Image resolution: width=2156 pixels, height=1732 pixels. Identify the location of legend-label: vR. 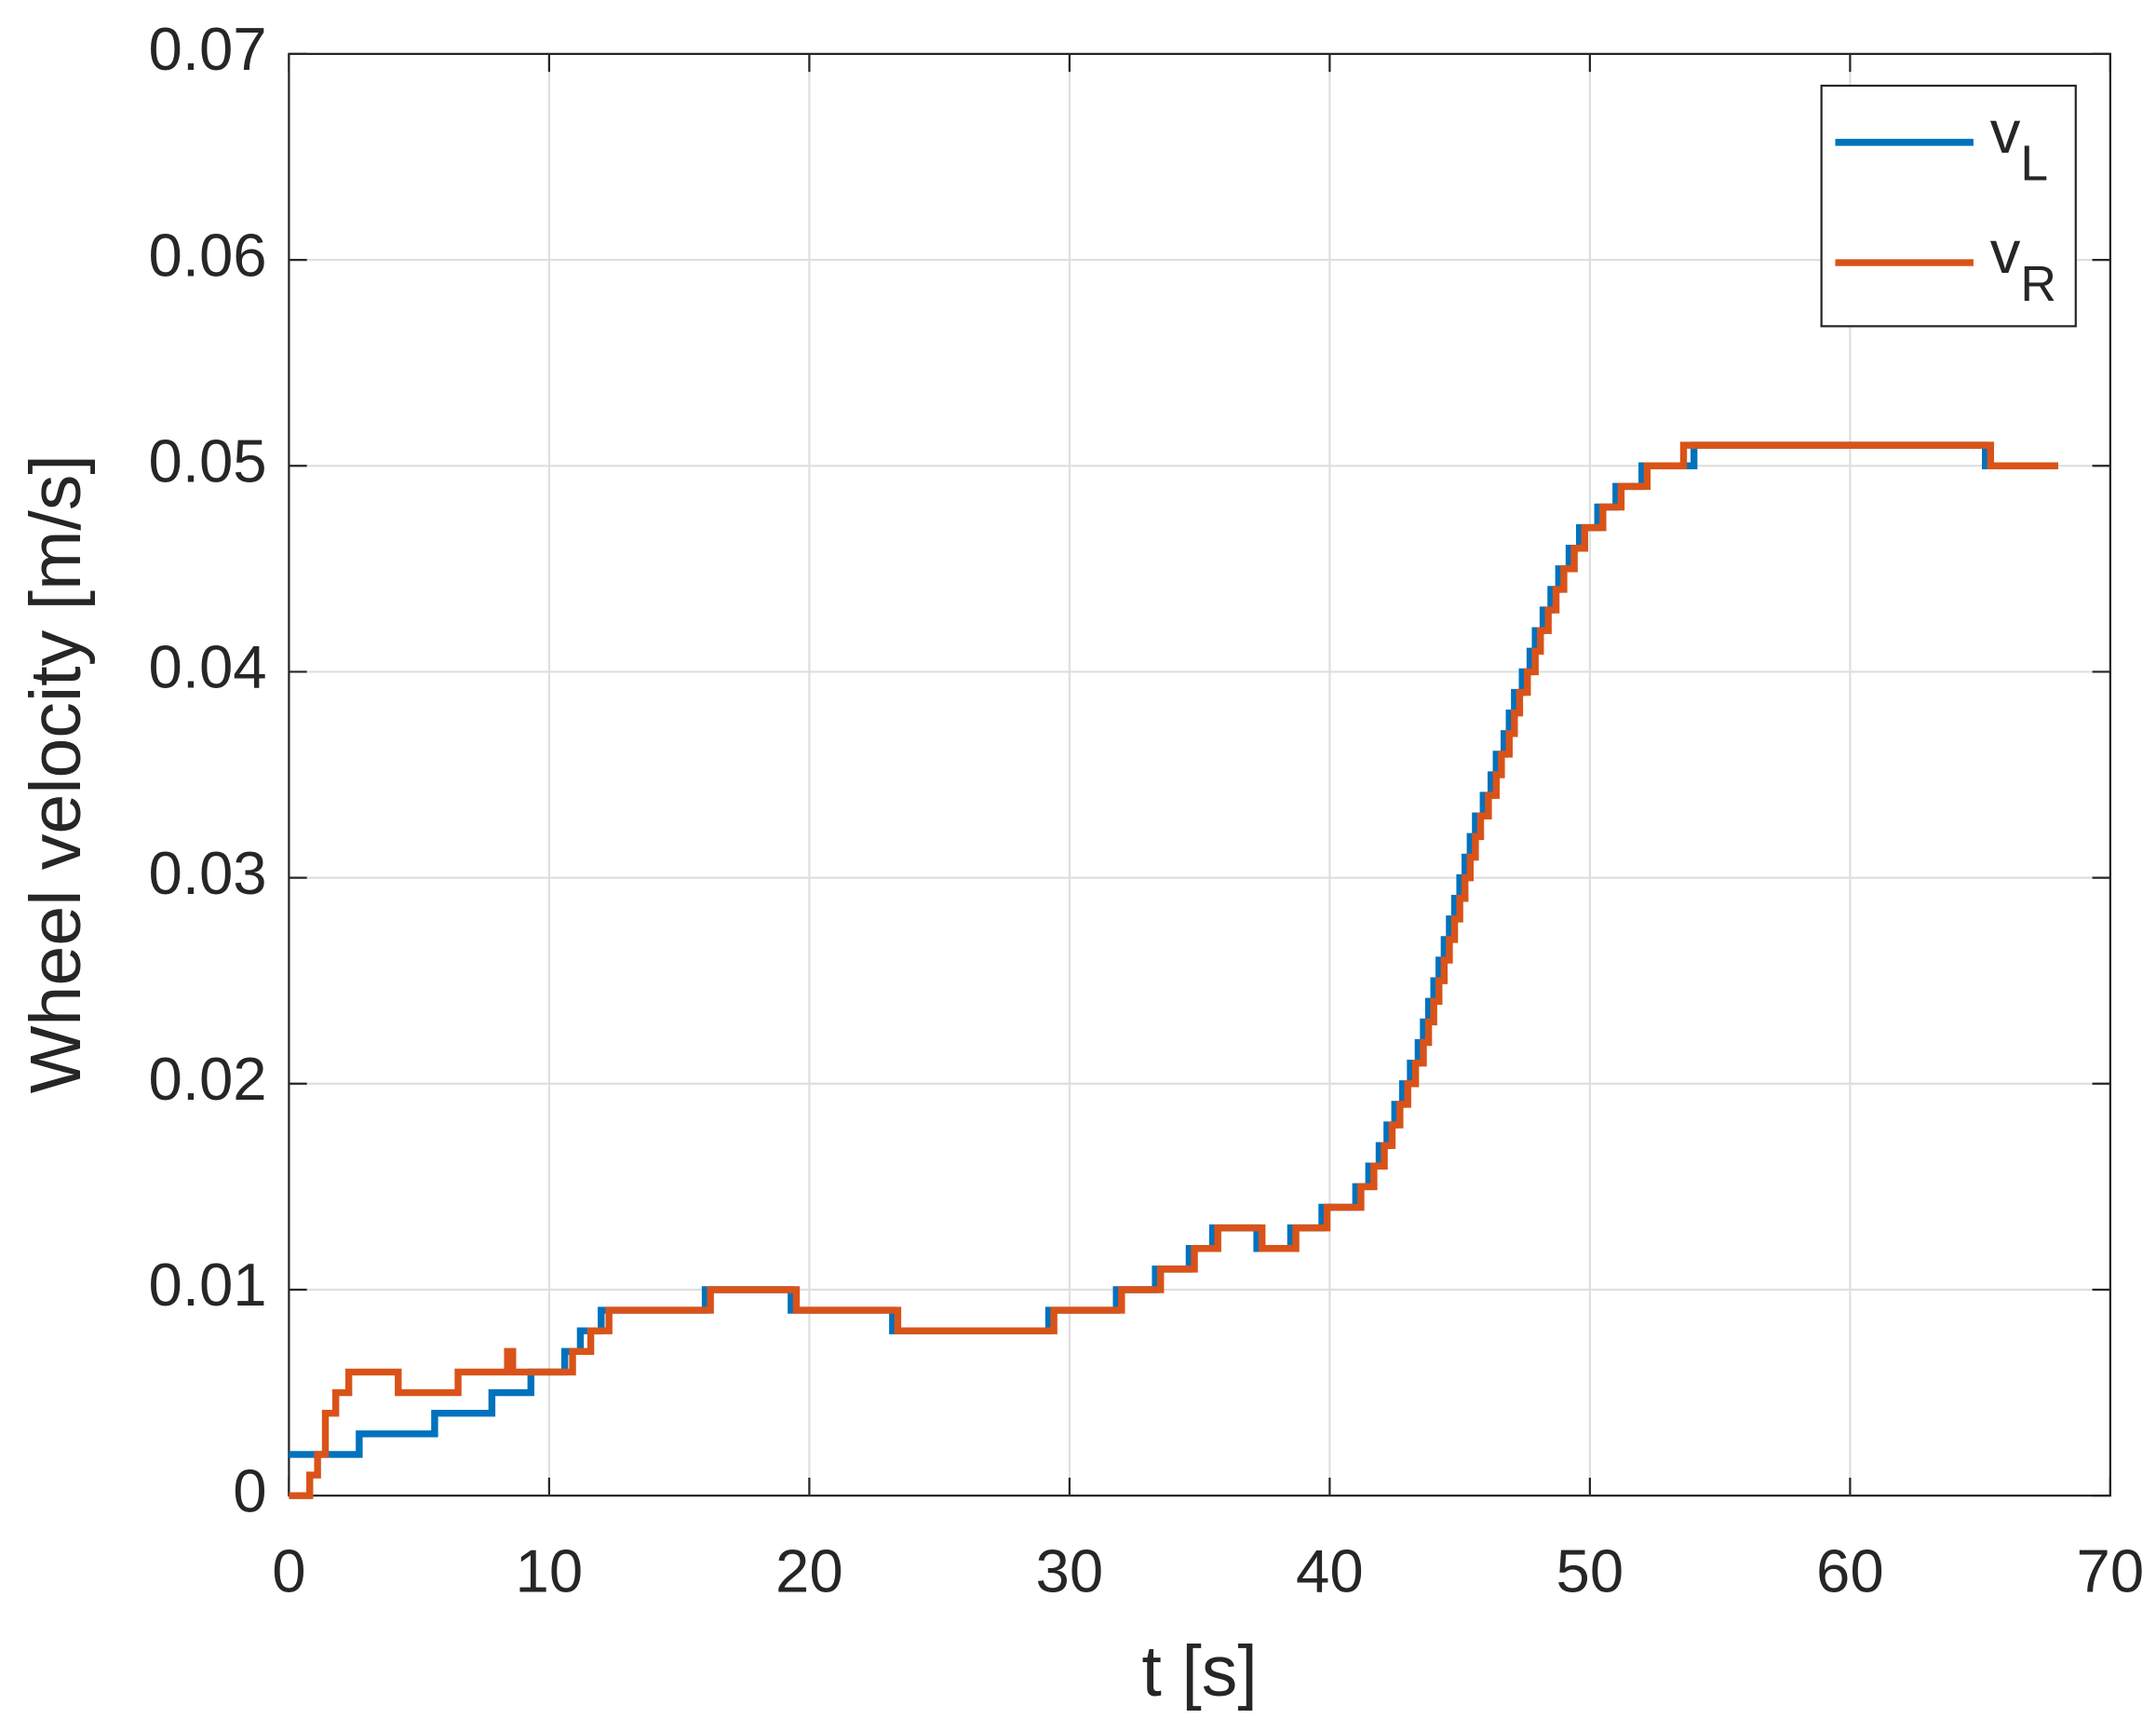
(2023, 265).